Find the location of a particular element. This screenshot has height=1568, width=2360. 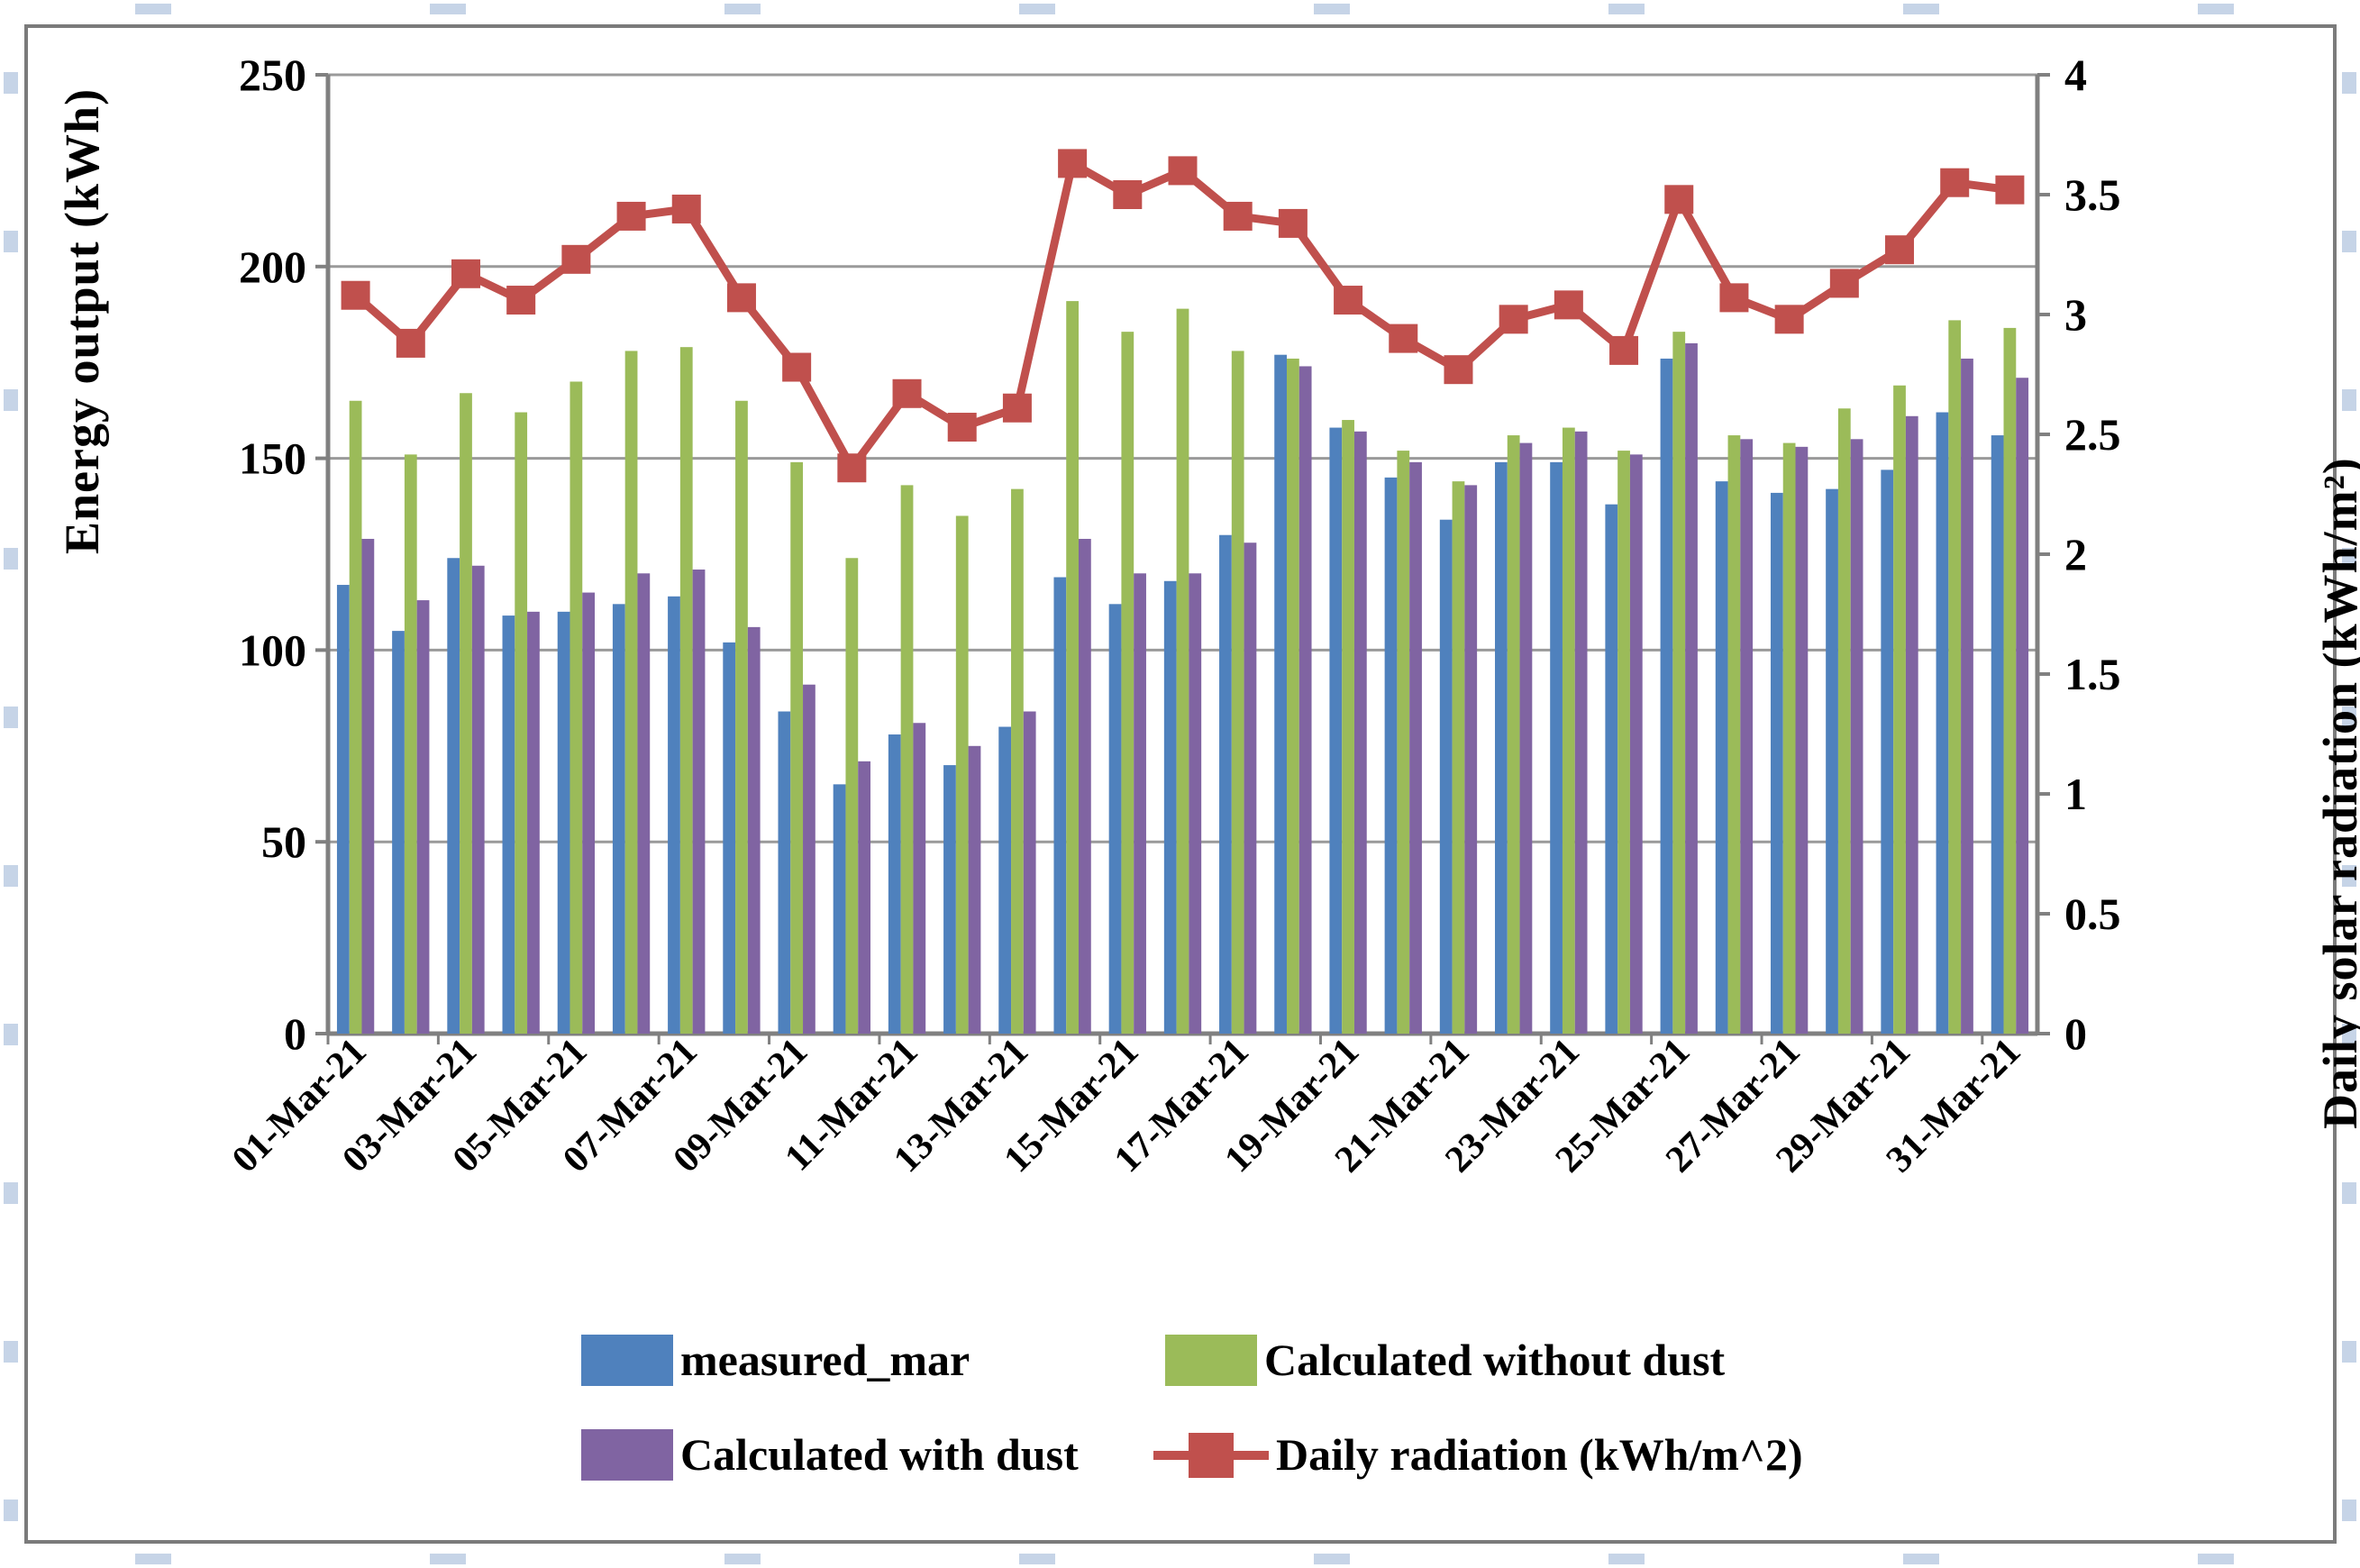

legend-label-with-dust: Calculated with dust is located at coordinates (879, 1454).